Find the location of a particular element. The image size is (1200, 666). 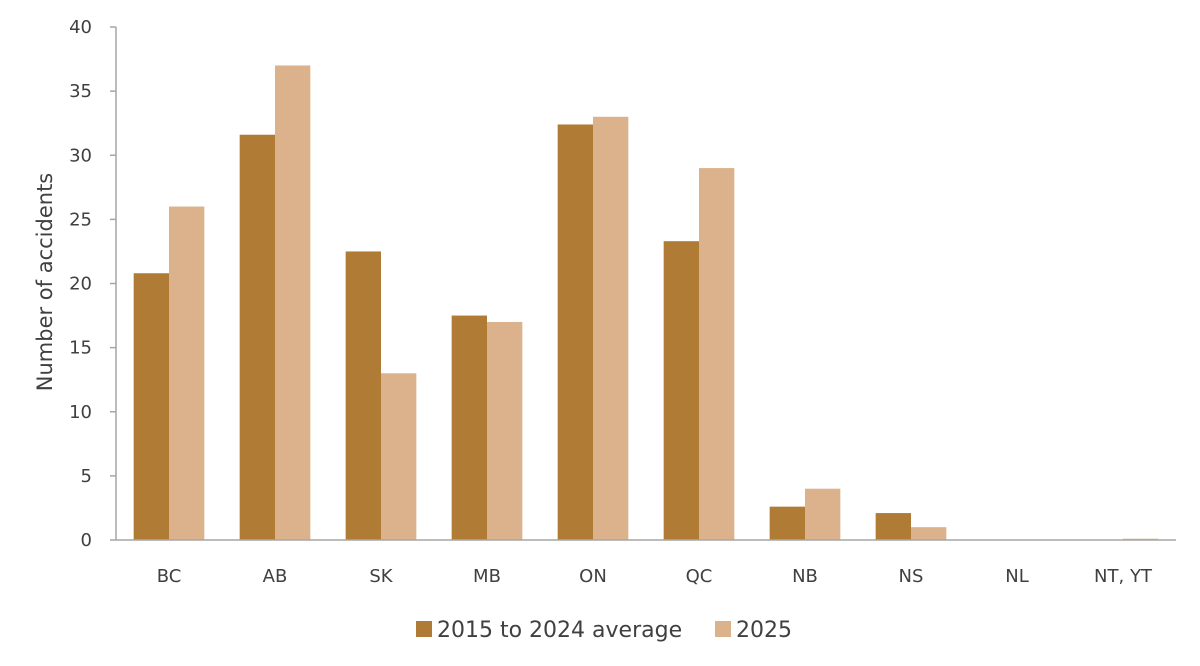

x-tick-label: ON is located at coordinates (593, 576).